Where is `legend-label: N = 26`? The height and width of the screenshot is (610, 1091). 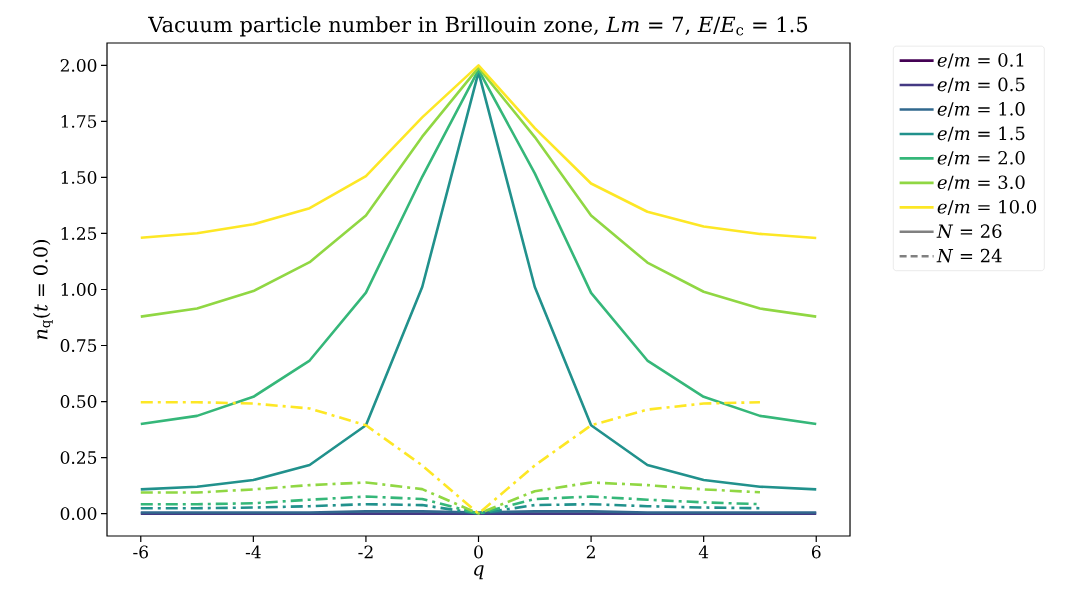 legend-label: N = 26 is located at coordinates (969, 231).